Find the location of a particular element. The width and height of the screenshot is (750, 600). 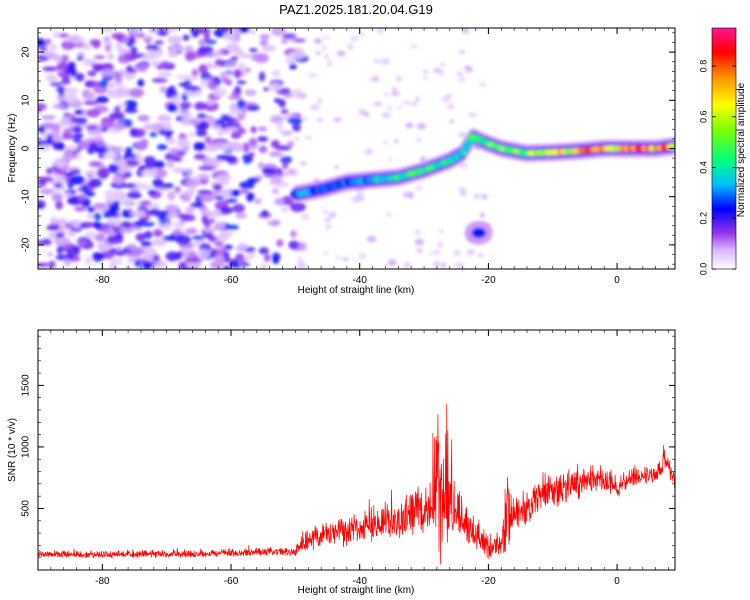

snr-xlabel: Height of straight line (km) is located at coordinates (356, 590).